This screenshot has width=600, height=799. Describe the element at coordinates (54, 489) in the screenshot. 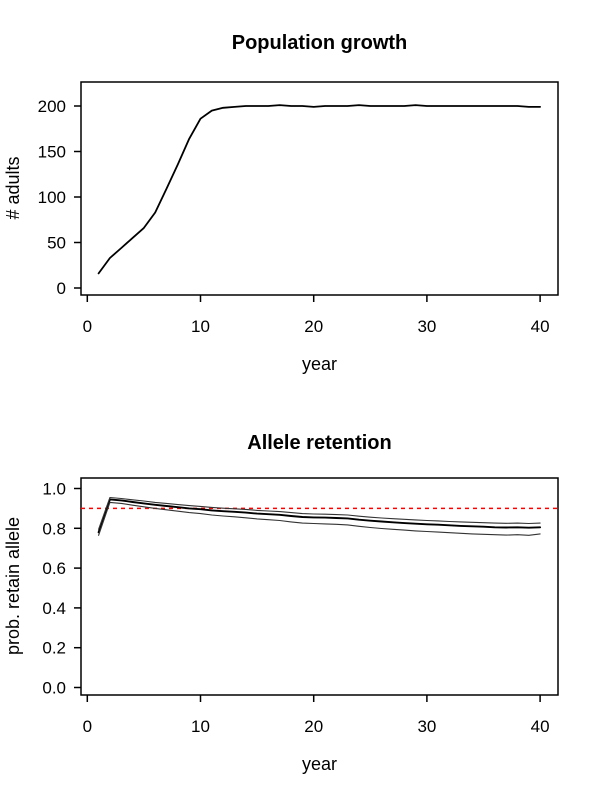

I see `y-axis-tick-label: 1.0` at that location.